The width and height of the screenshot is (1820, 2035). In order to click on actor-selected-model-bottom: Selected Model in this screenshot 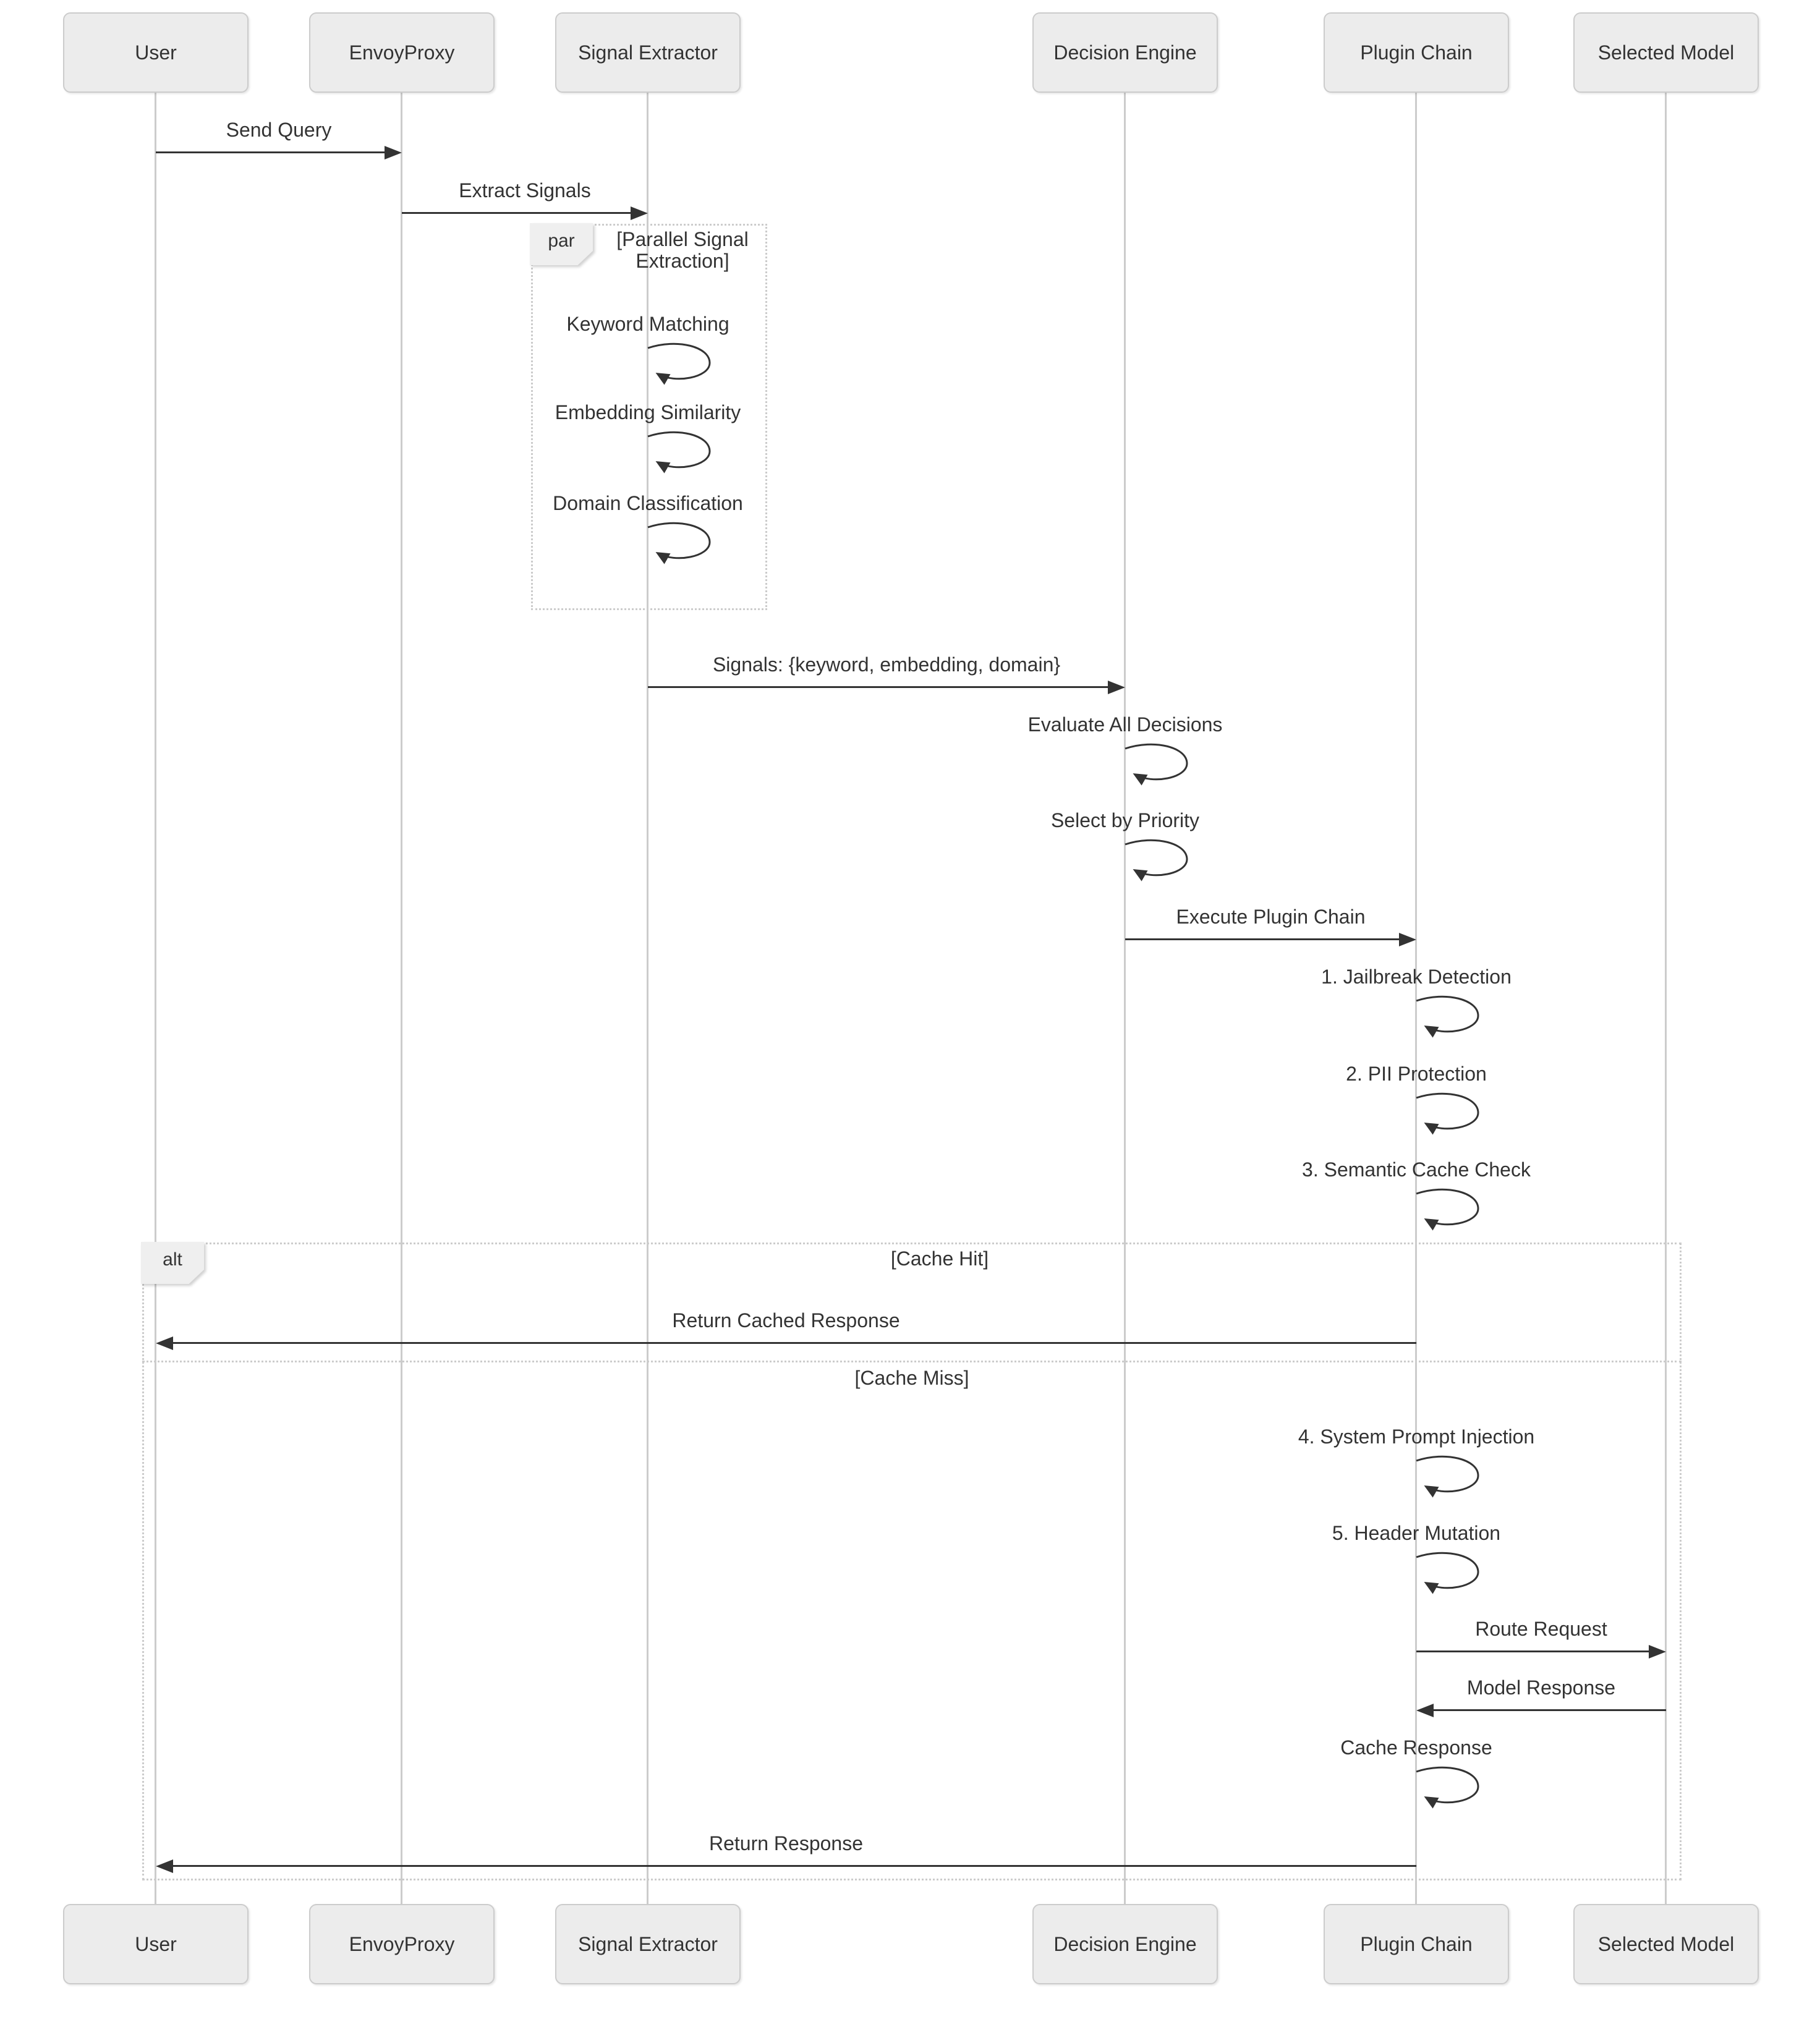, I will do `click(1666, 1944)`.